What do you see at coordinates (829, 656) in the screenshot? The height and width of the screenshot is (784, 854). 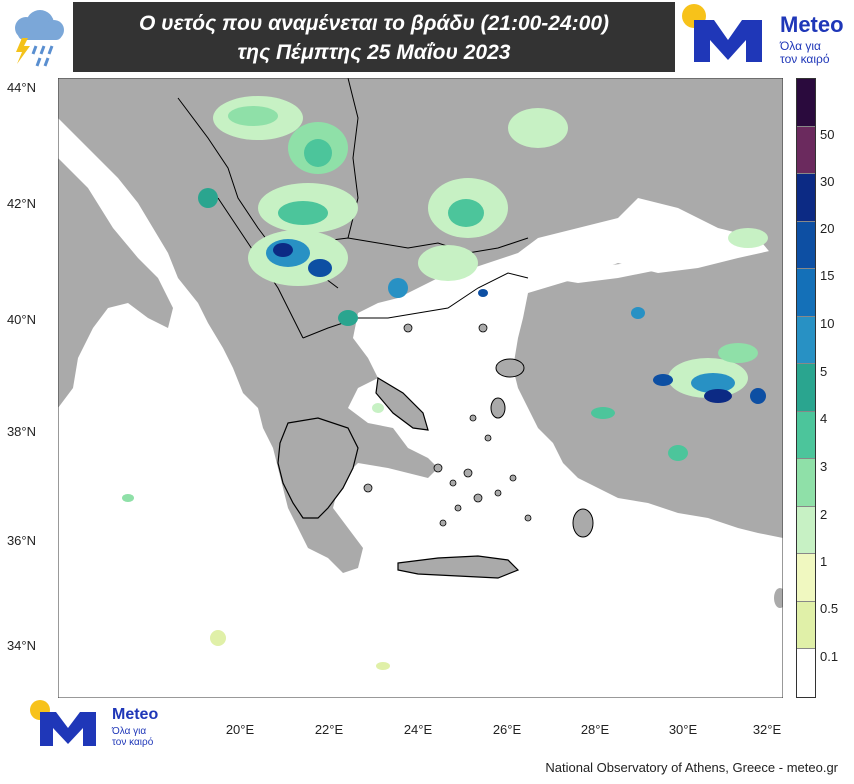 I see `colorbar-label: 0.1` at bounding box center [829, 656].